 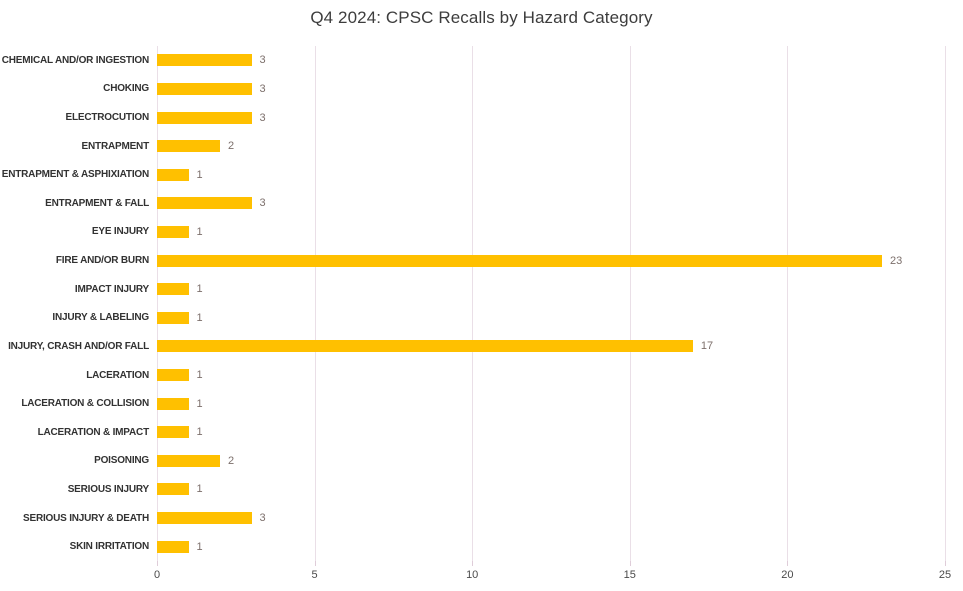 What do you see at coordinates (109, 547) in the screenshot?
I see `category-label: SKIN IRRITATION` at bounding box center [109, 547].